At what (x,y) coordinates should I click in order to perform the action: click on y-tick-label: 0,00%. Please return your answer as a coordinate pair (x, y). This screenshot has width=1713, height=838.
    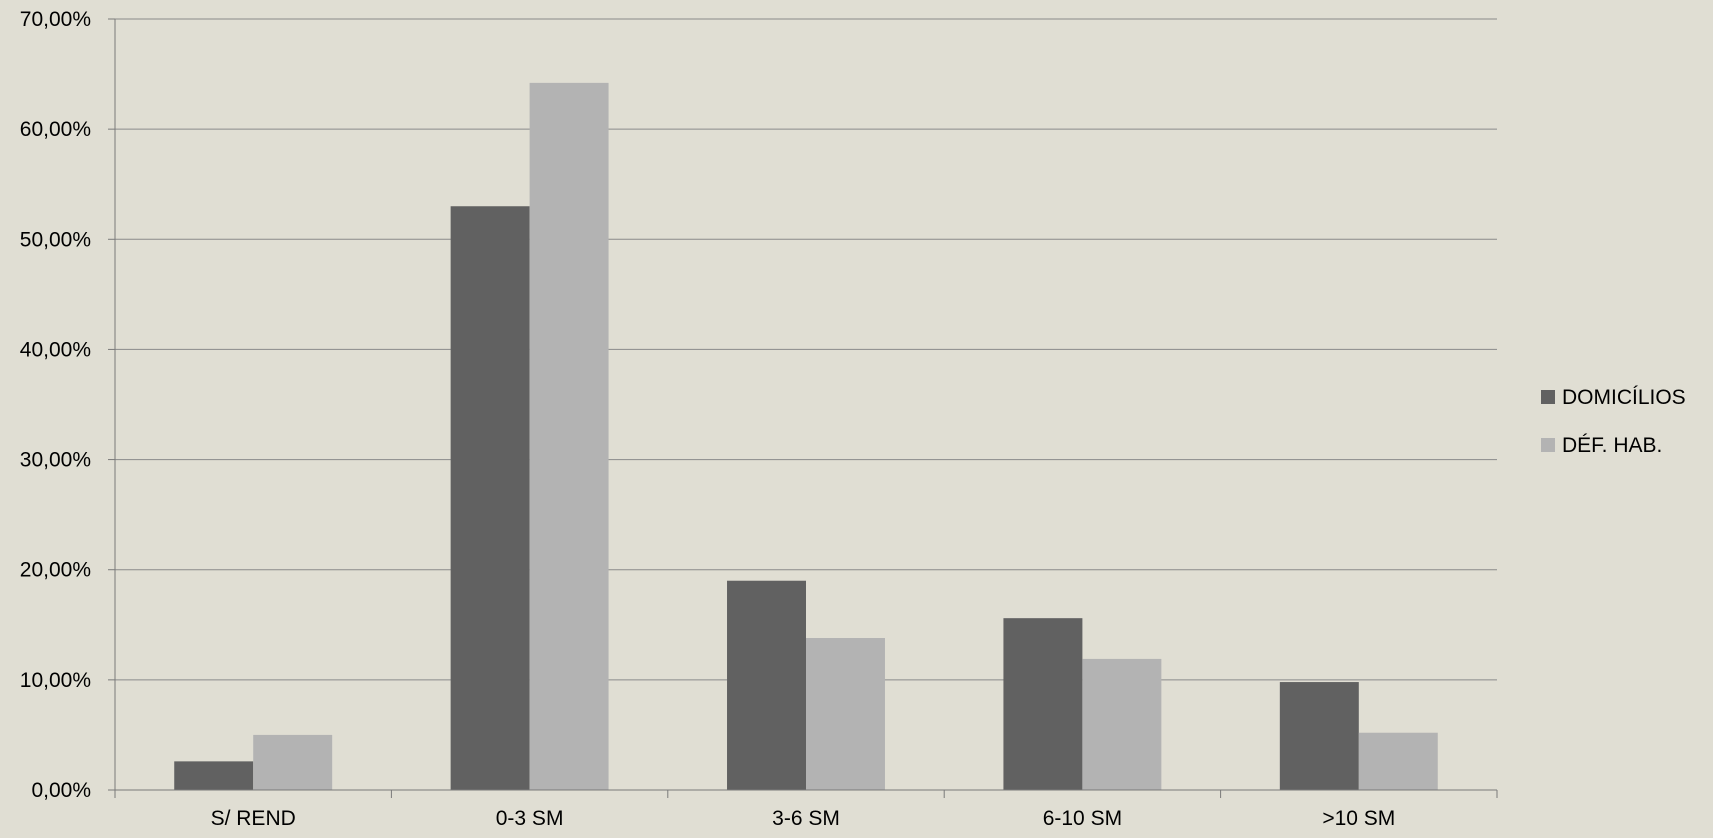
    Looking at the image, I should click on (61, 790).